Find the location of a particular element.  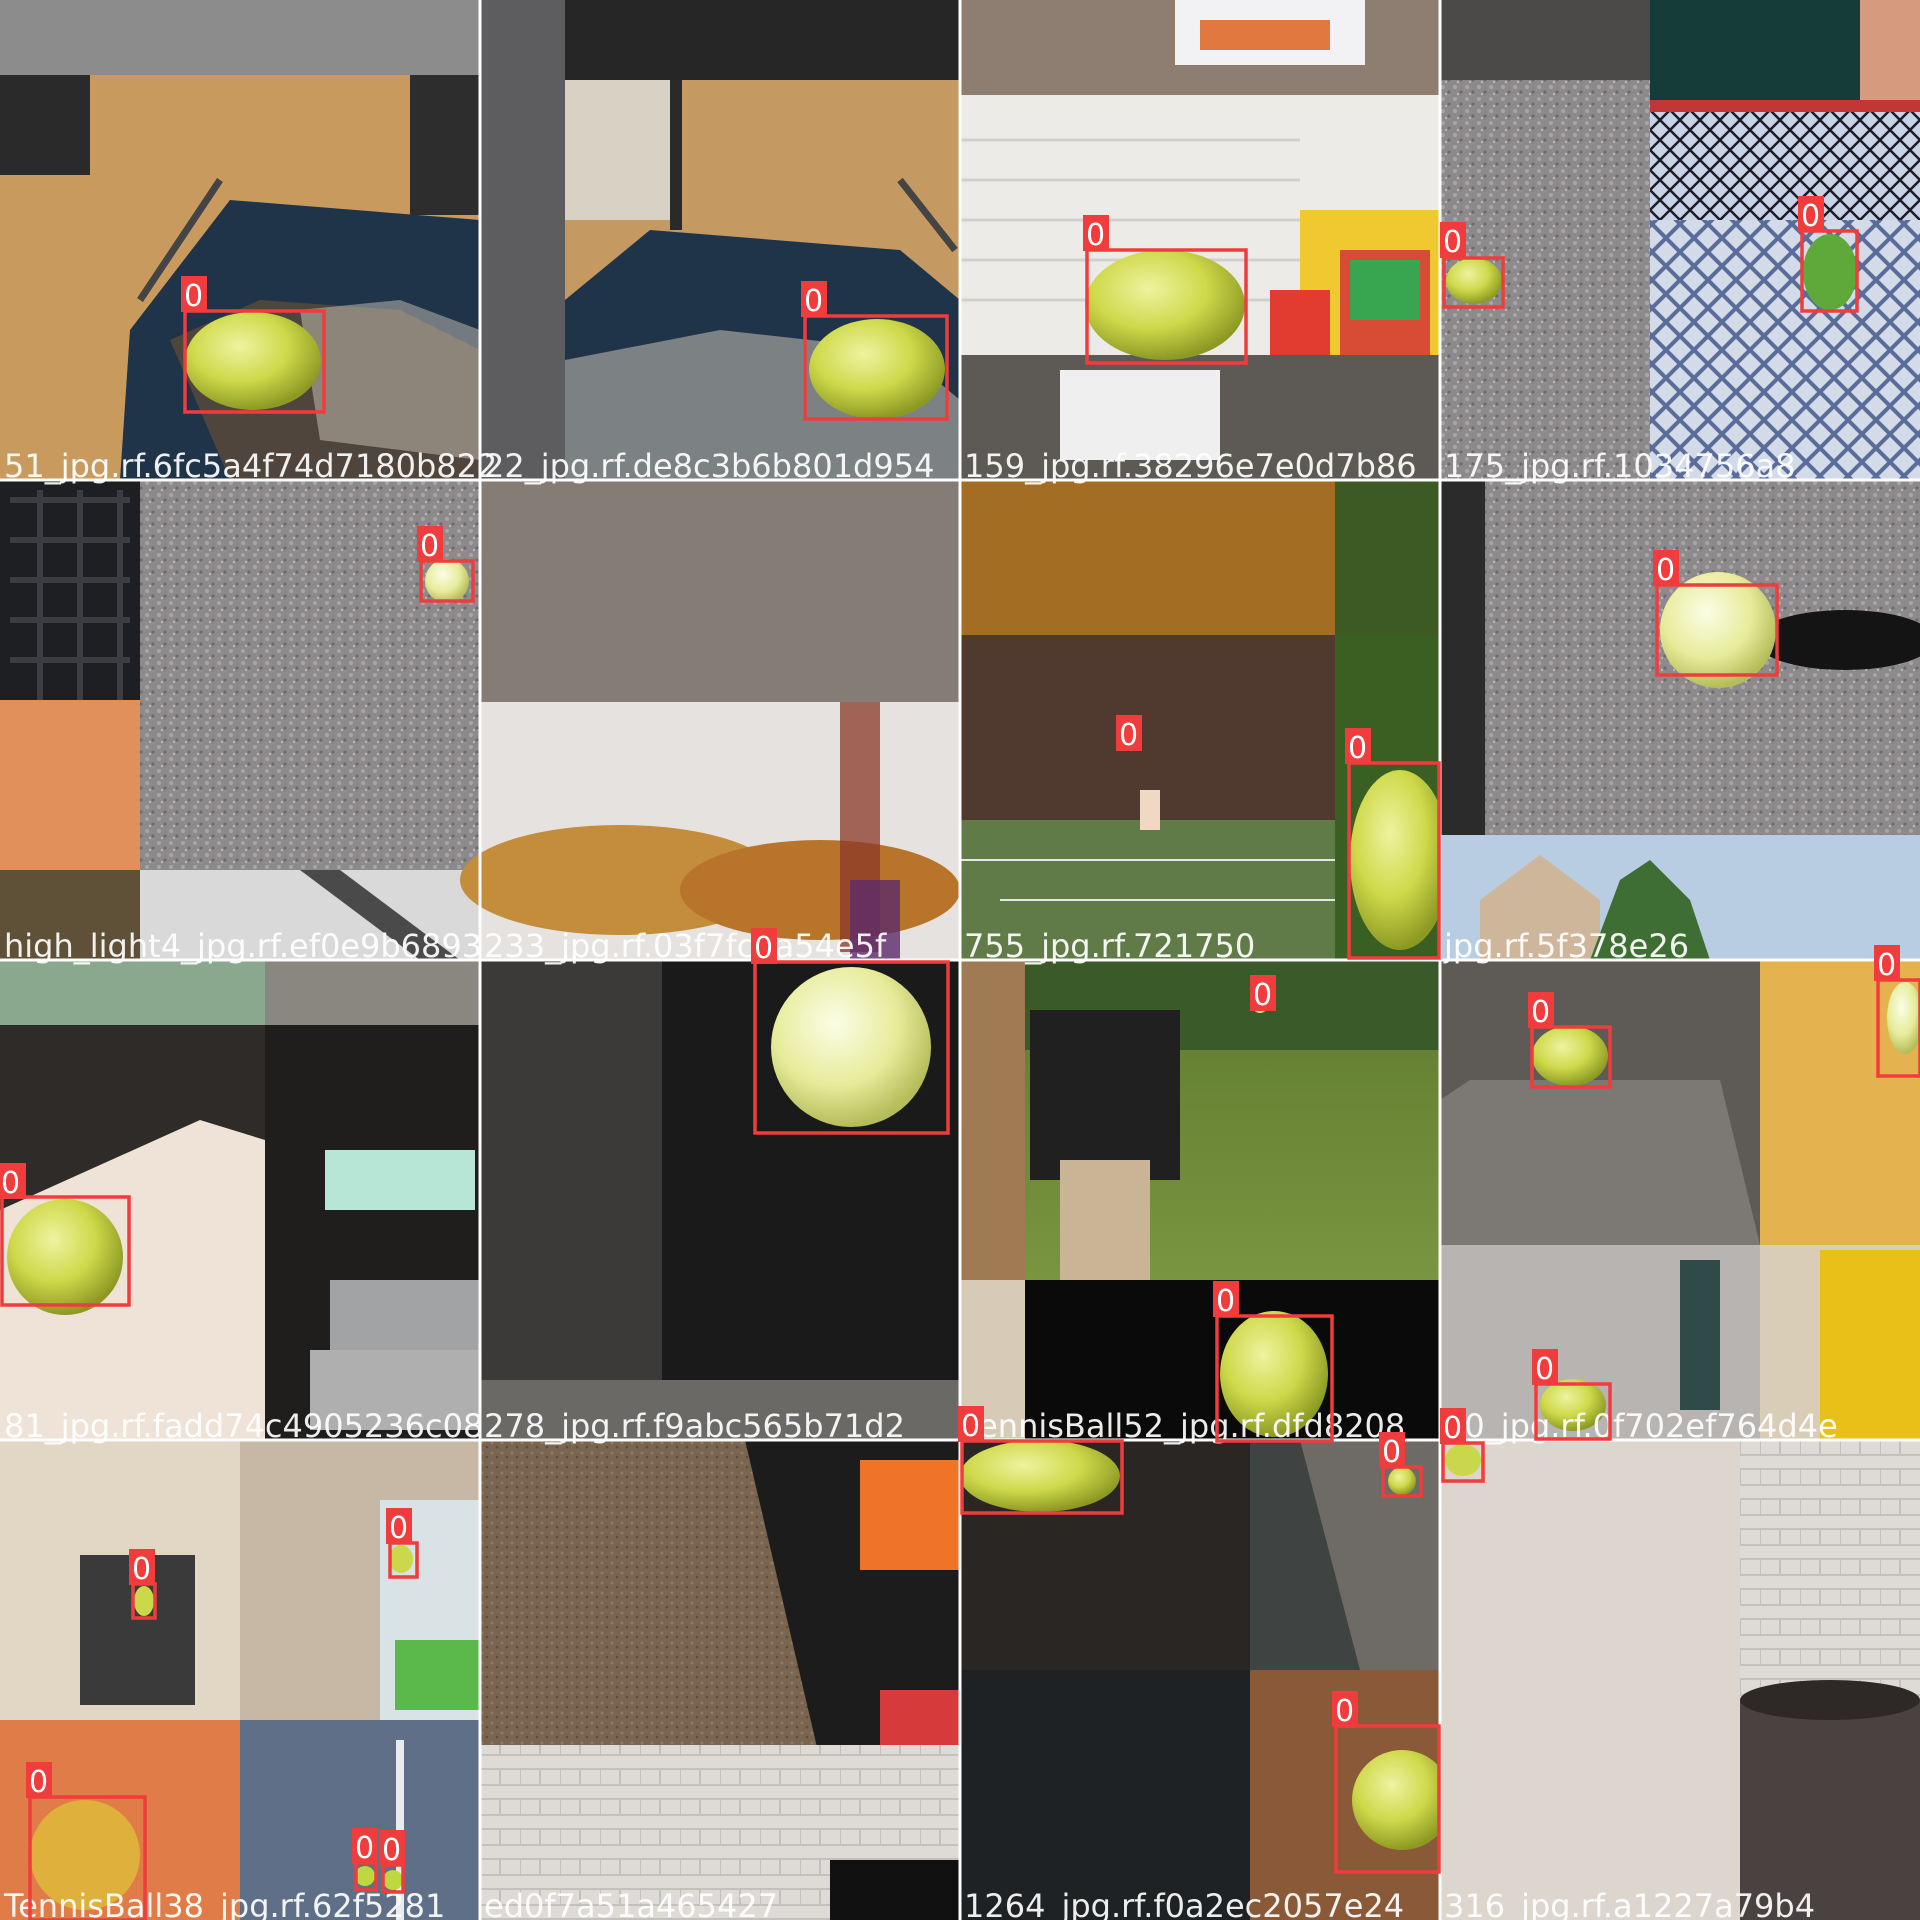

tile-filename: 278_jpg.rf.f9abc565b71d2 is located at coordinates (694, 1426).